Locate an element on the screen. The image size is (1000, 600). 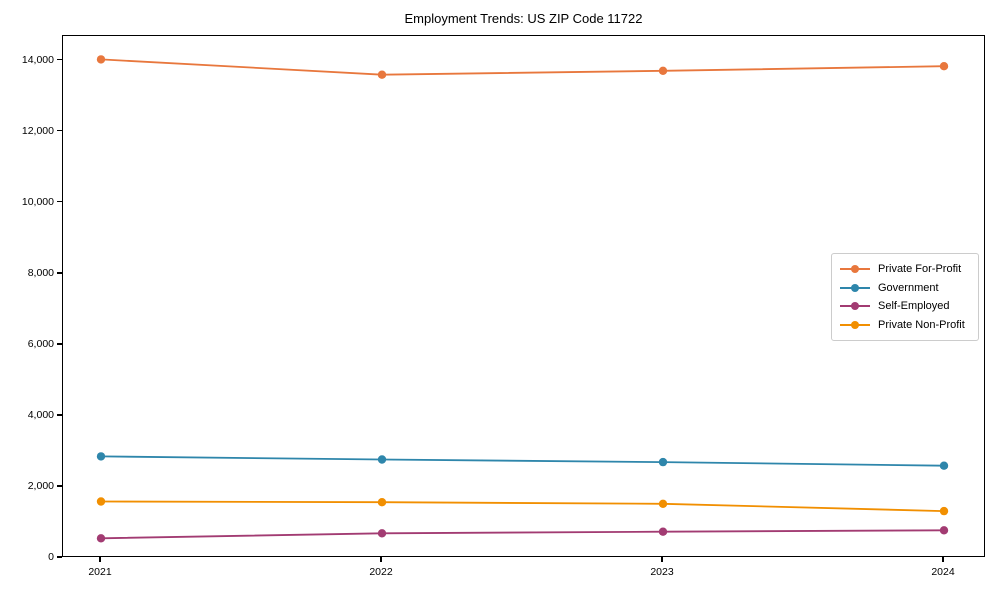
chart-title: Employment Trends: US ZIP Code 11722 is located at coordinates (523, 18).